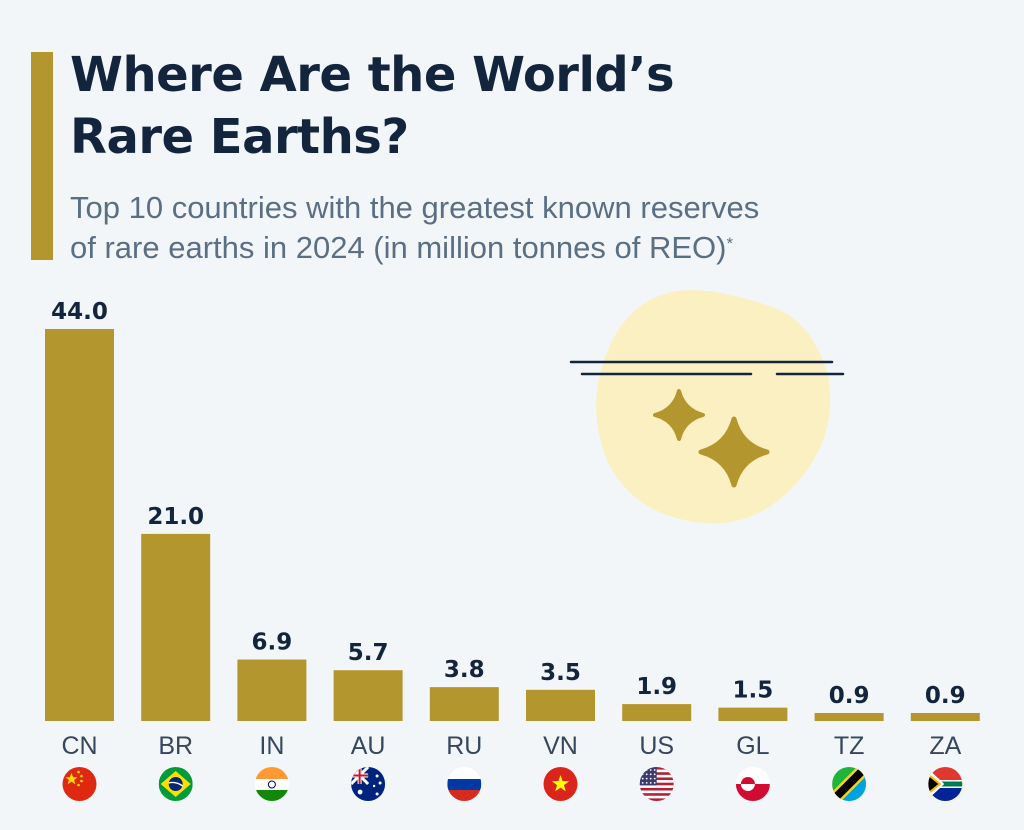  What do you see at coordinates (271, 746) in the screenshot?
I see `category-label: IN` at bounding box center [271, 746].